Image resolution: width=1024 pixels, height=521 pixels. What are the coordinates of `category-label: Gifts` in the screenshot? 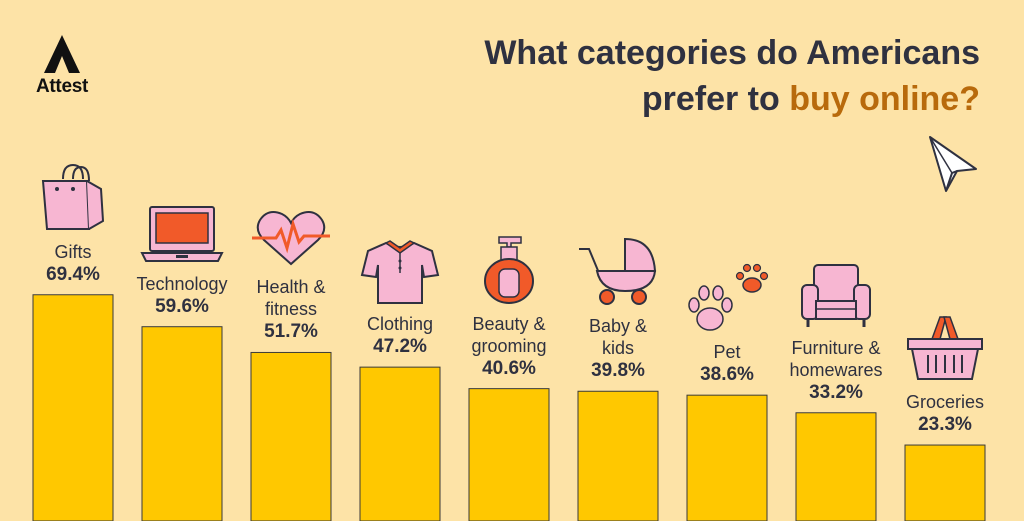 It's located at (73, 251).